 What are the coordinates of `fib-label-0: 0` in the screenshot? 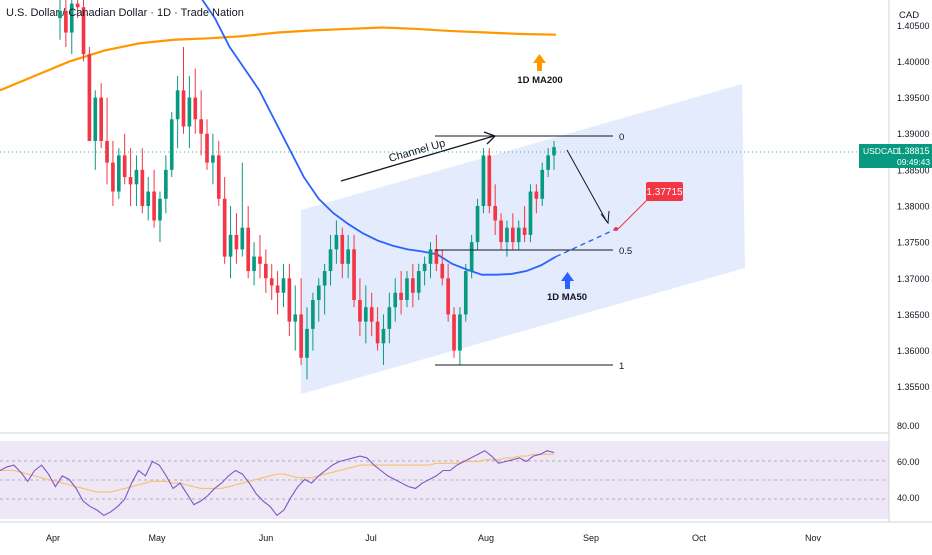 It's located at (621, 137).